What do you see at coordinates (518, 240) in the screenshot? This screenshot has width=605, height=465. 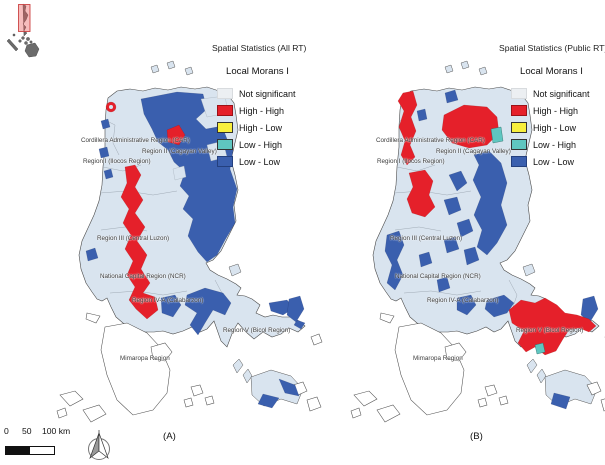 I see `clusters-low-high-b` at bounding box center [518, 240].